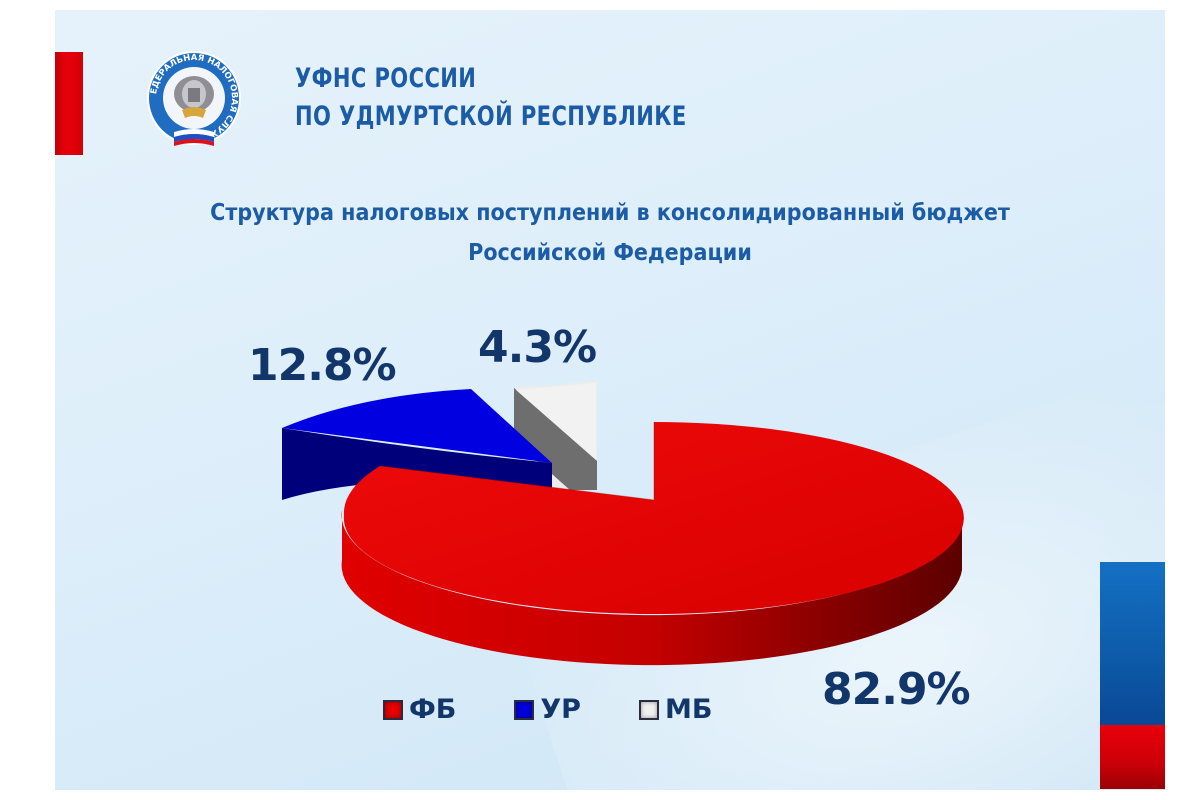 The height and width of the screenshot is (800, 1200). What do you see at coordinates (524, 709) in the screenshot?
I see `legend-swatch-blue-icon` at bounding box center [524, 709].